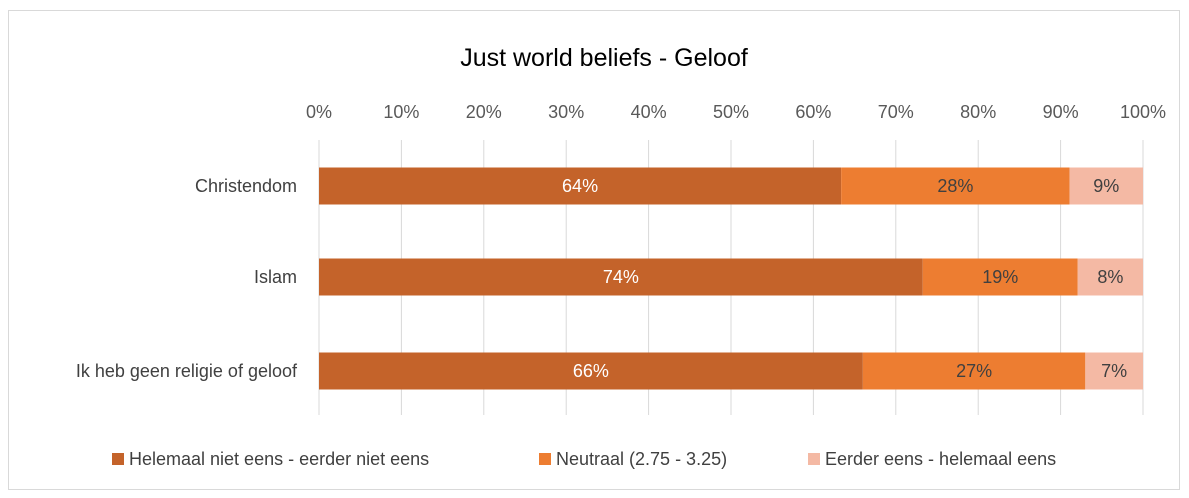 The image size is (1189, 498). Describe the element at coordinates (246, 186) in the screenshot. I see `category-label: Christendom` at that location.